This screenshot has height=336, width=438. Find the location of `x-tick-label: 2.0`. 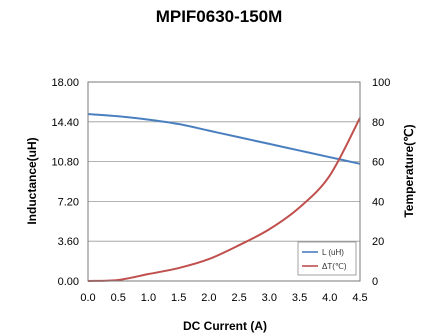

x-tick-label: 2.0 is located at coordinates (208, 298).